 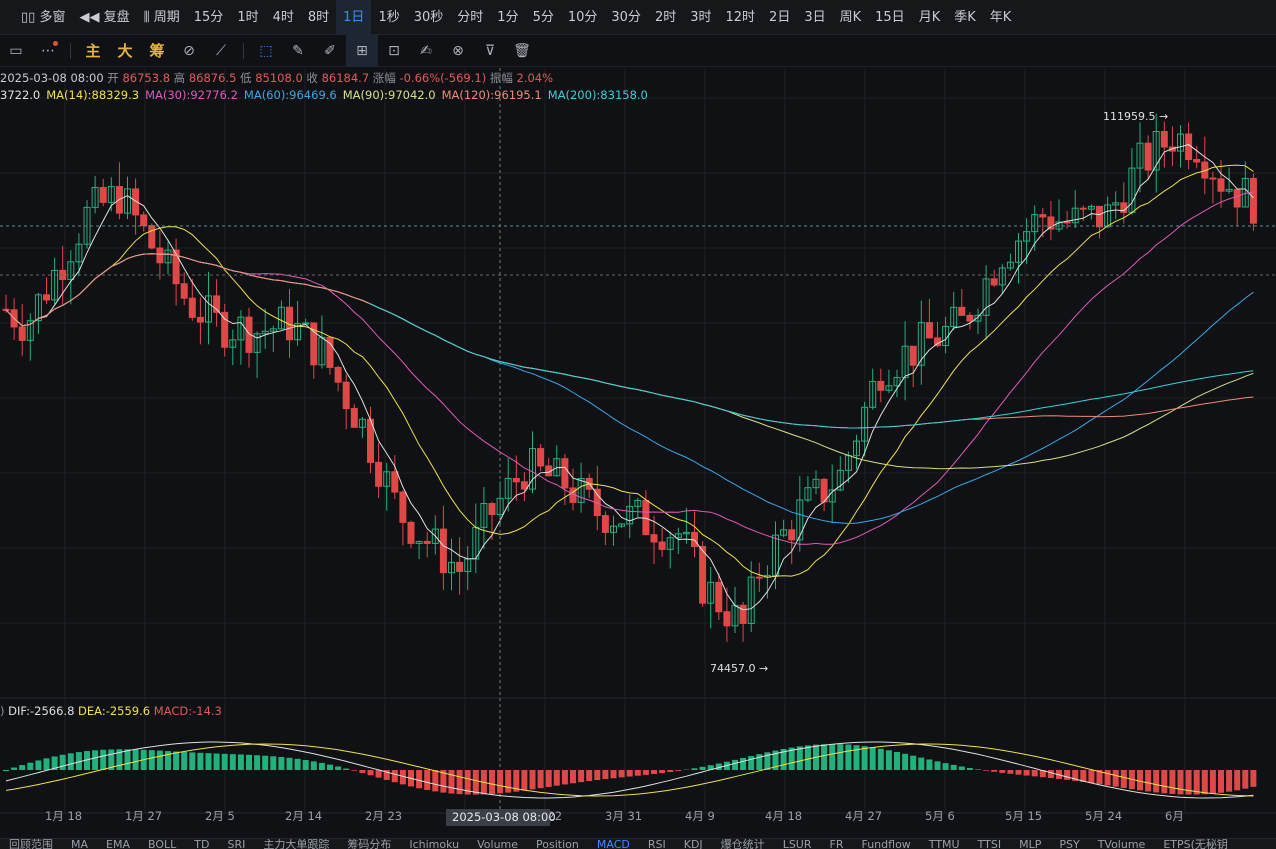 I want to click on high-label: 高, so click(x=179, y=78).